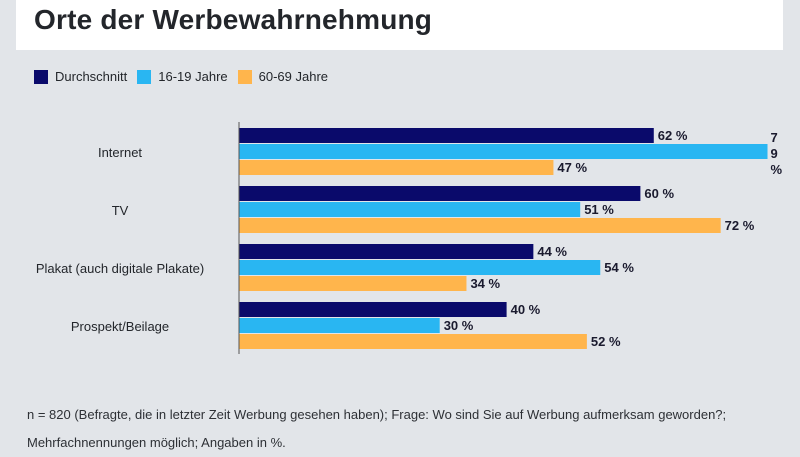 The height and width of the screenshot is (457, 800). I want to click on title-panel: Orte der Werbewahrnehmung, so click(399, 25).